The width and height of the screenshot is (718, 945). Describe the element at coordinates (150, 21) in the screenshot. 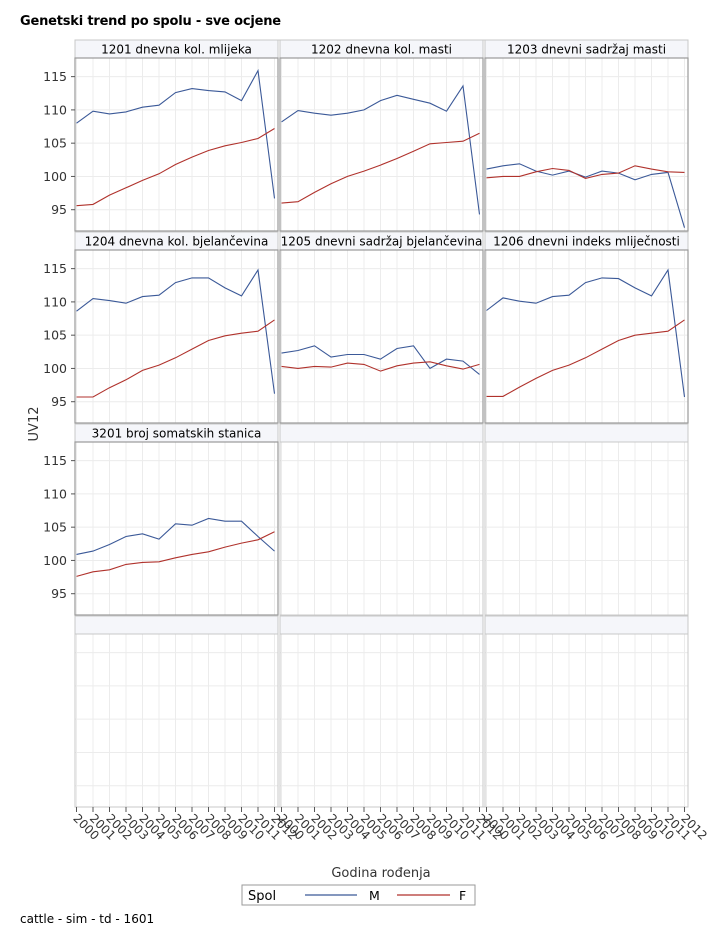

I see `page-title: Genetski trend po spolu - sve ocjene` at that location.